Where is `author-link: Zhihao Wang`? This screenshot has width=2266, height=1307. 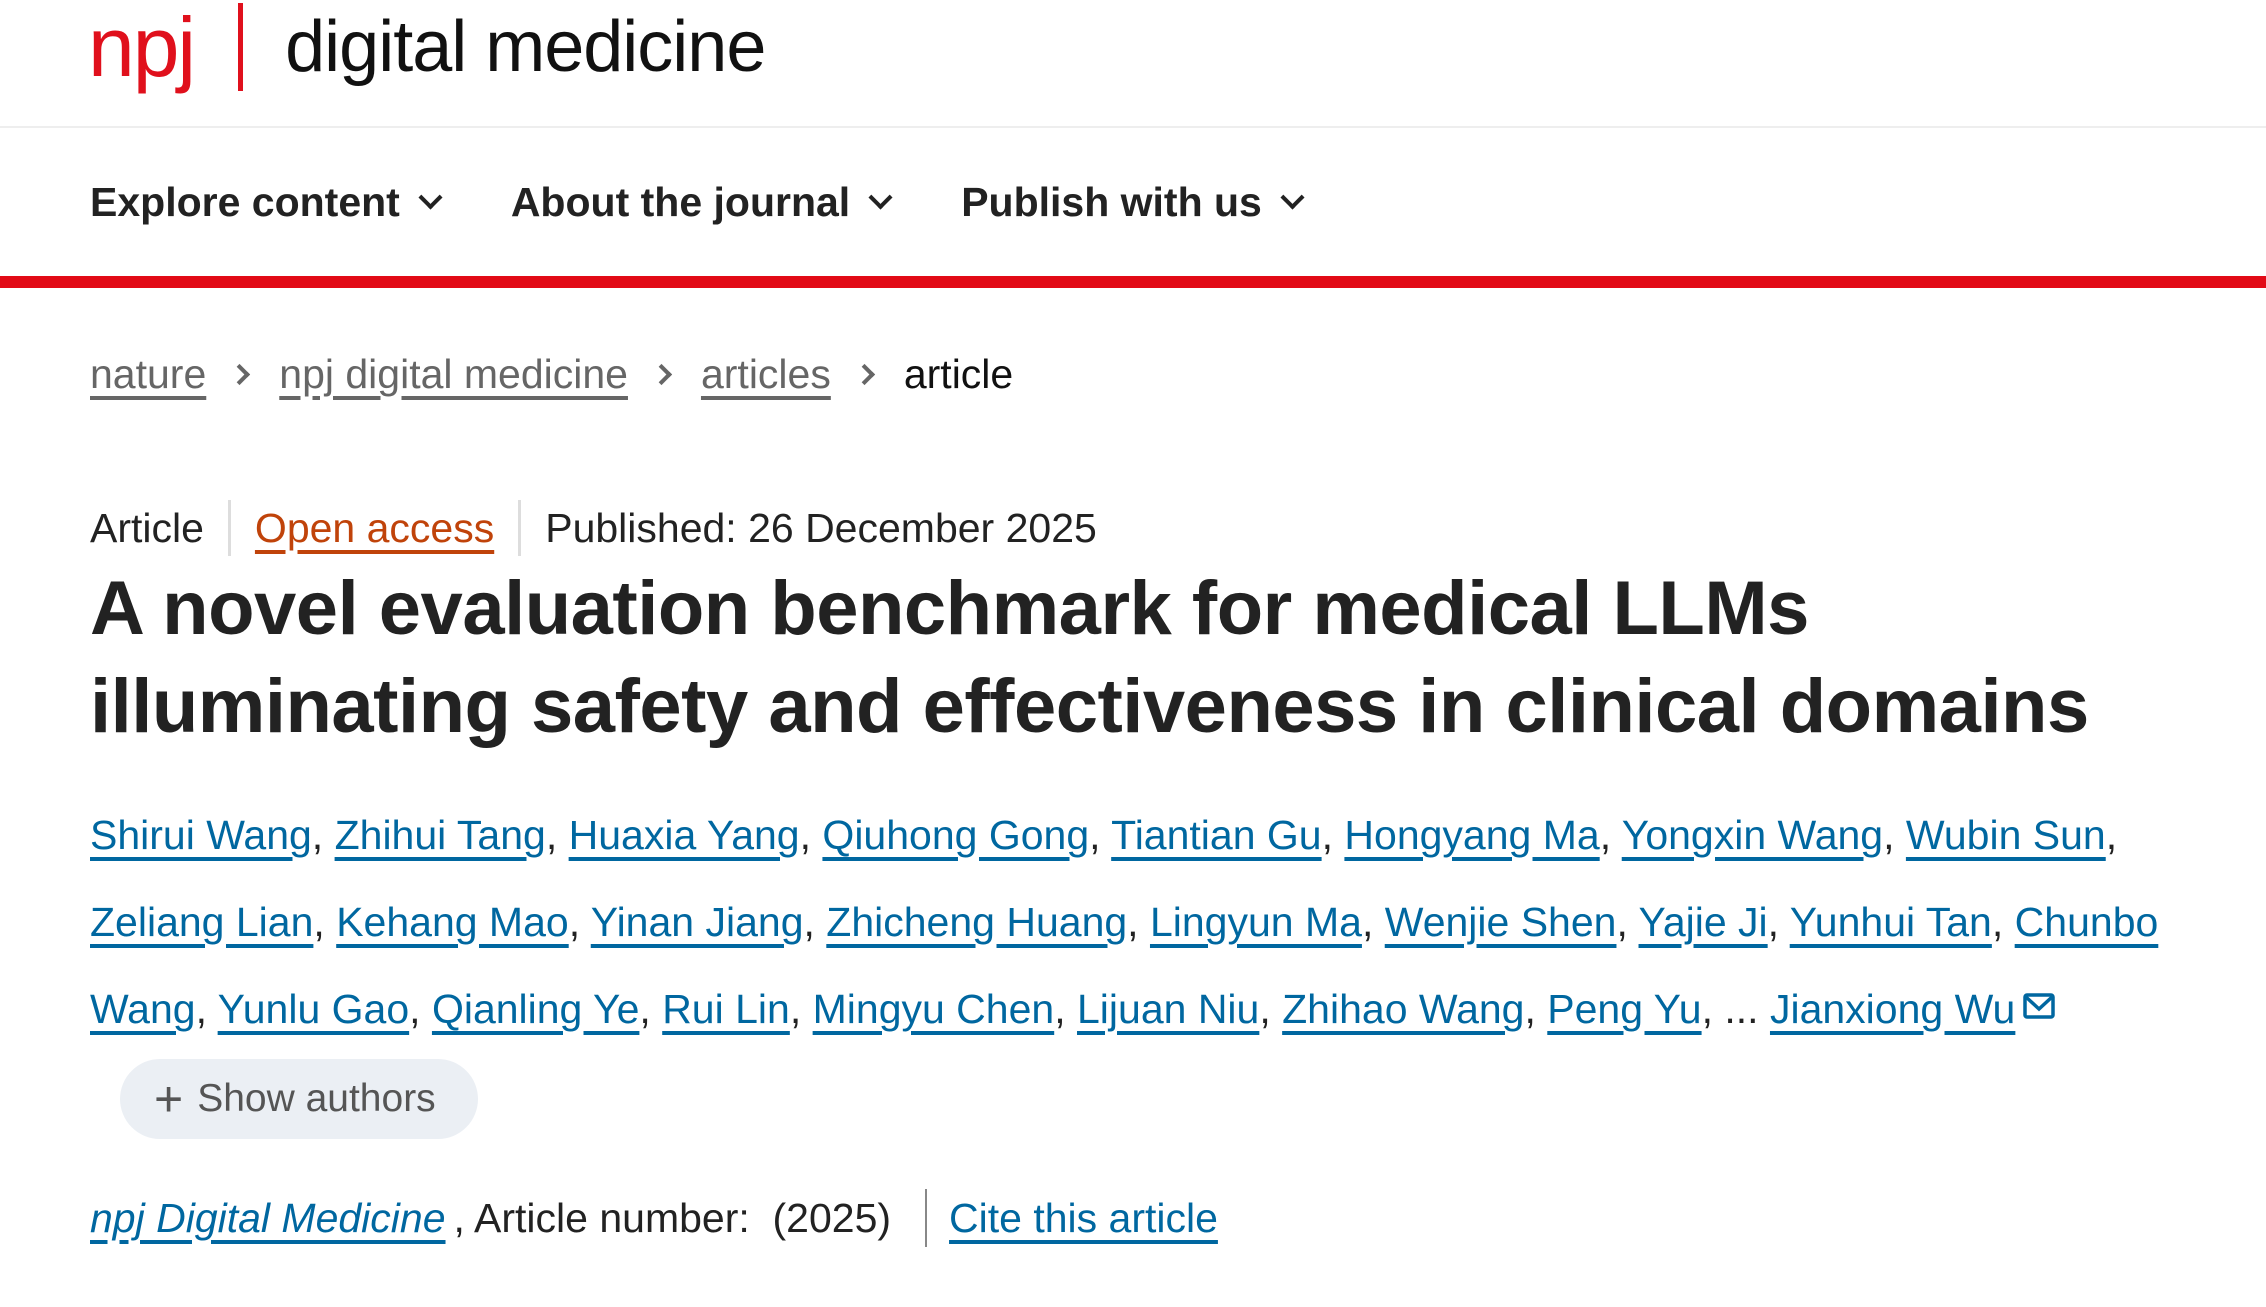
author-link: Zhihao Wang is located at coordinates (1403, 1009).